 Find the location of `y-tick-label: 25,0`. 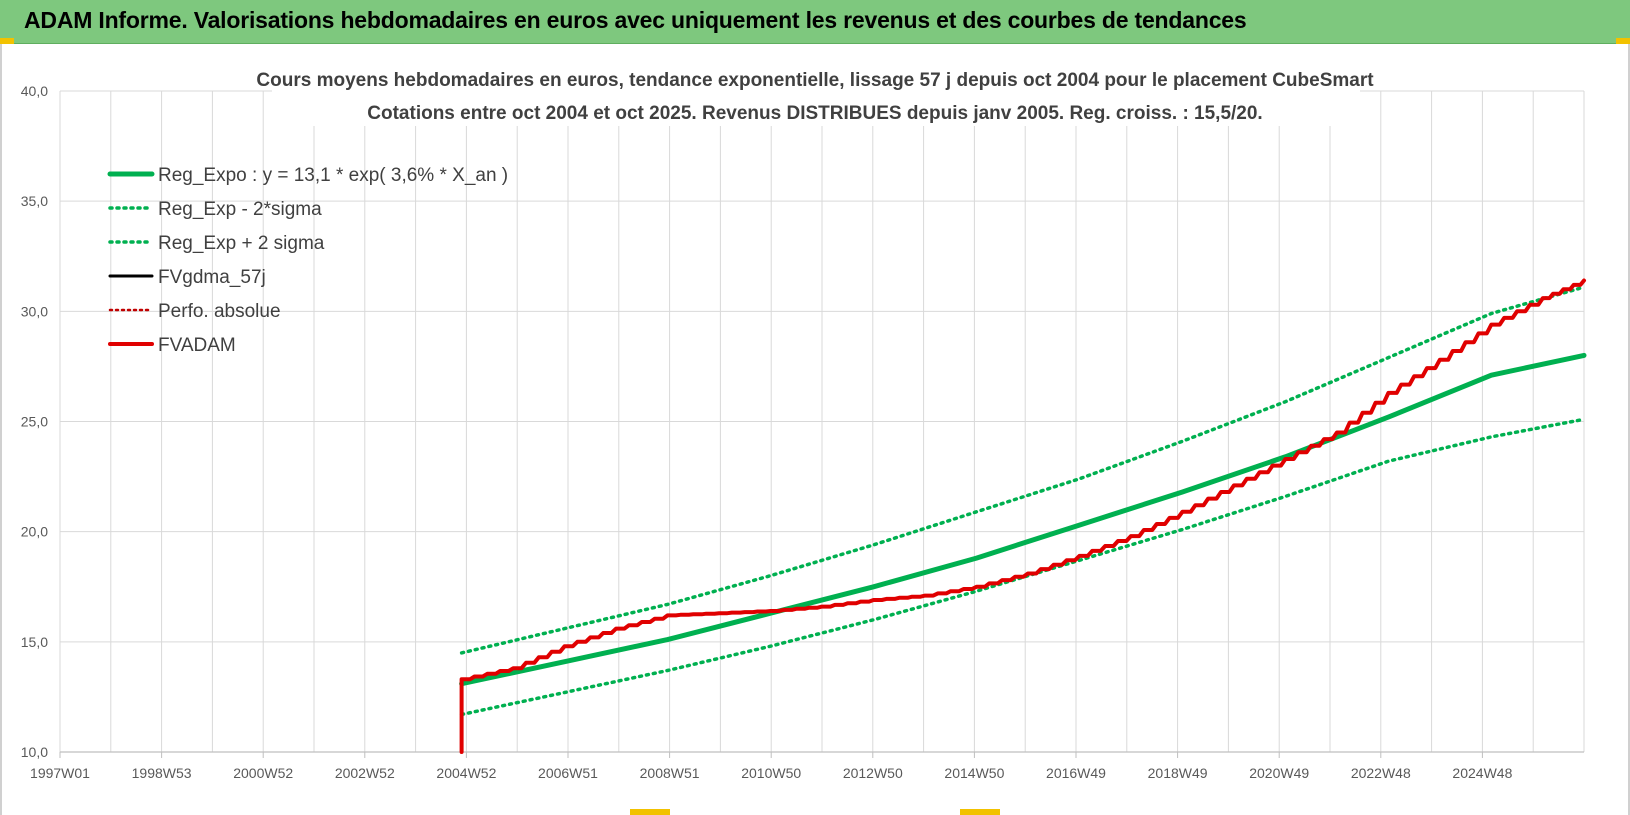

y-tick-label: 25,0 is located at coordinates (34, 422).